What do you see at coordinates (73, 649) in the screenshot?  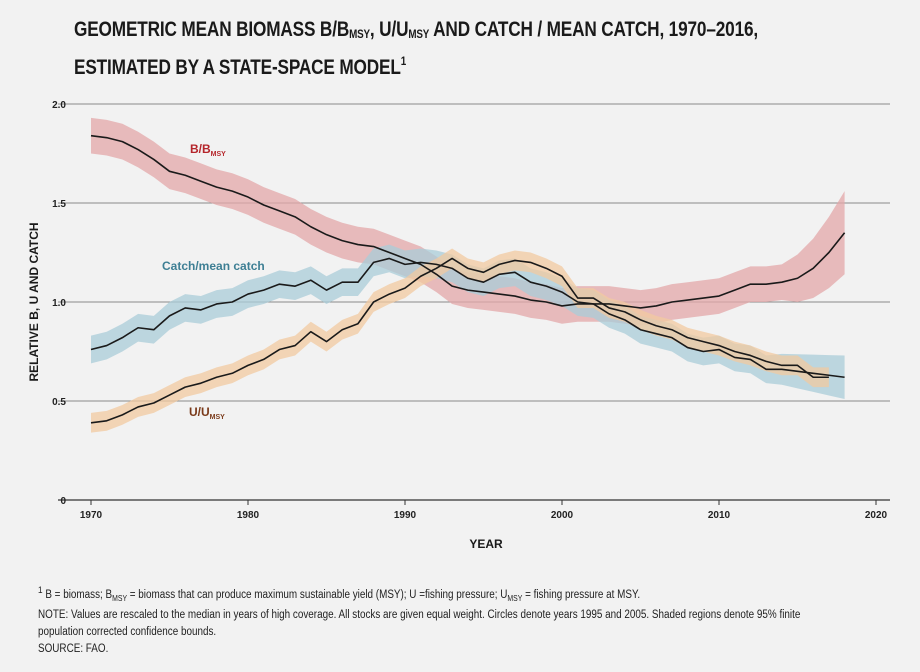 I see `source-note: SOURCE: FAO.` at bounding box center [73, 649].